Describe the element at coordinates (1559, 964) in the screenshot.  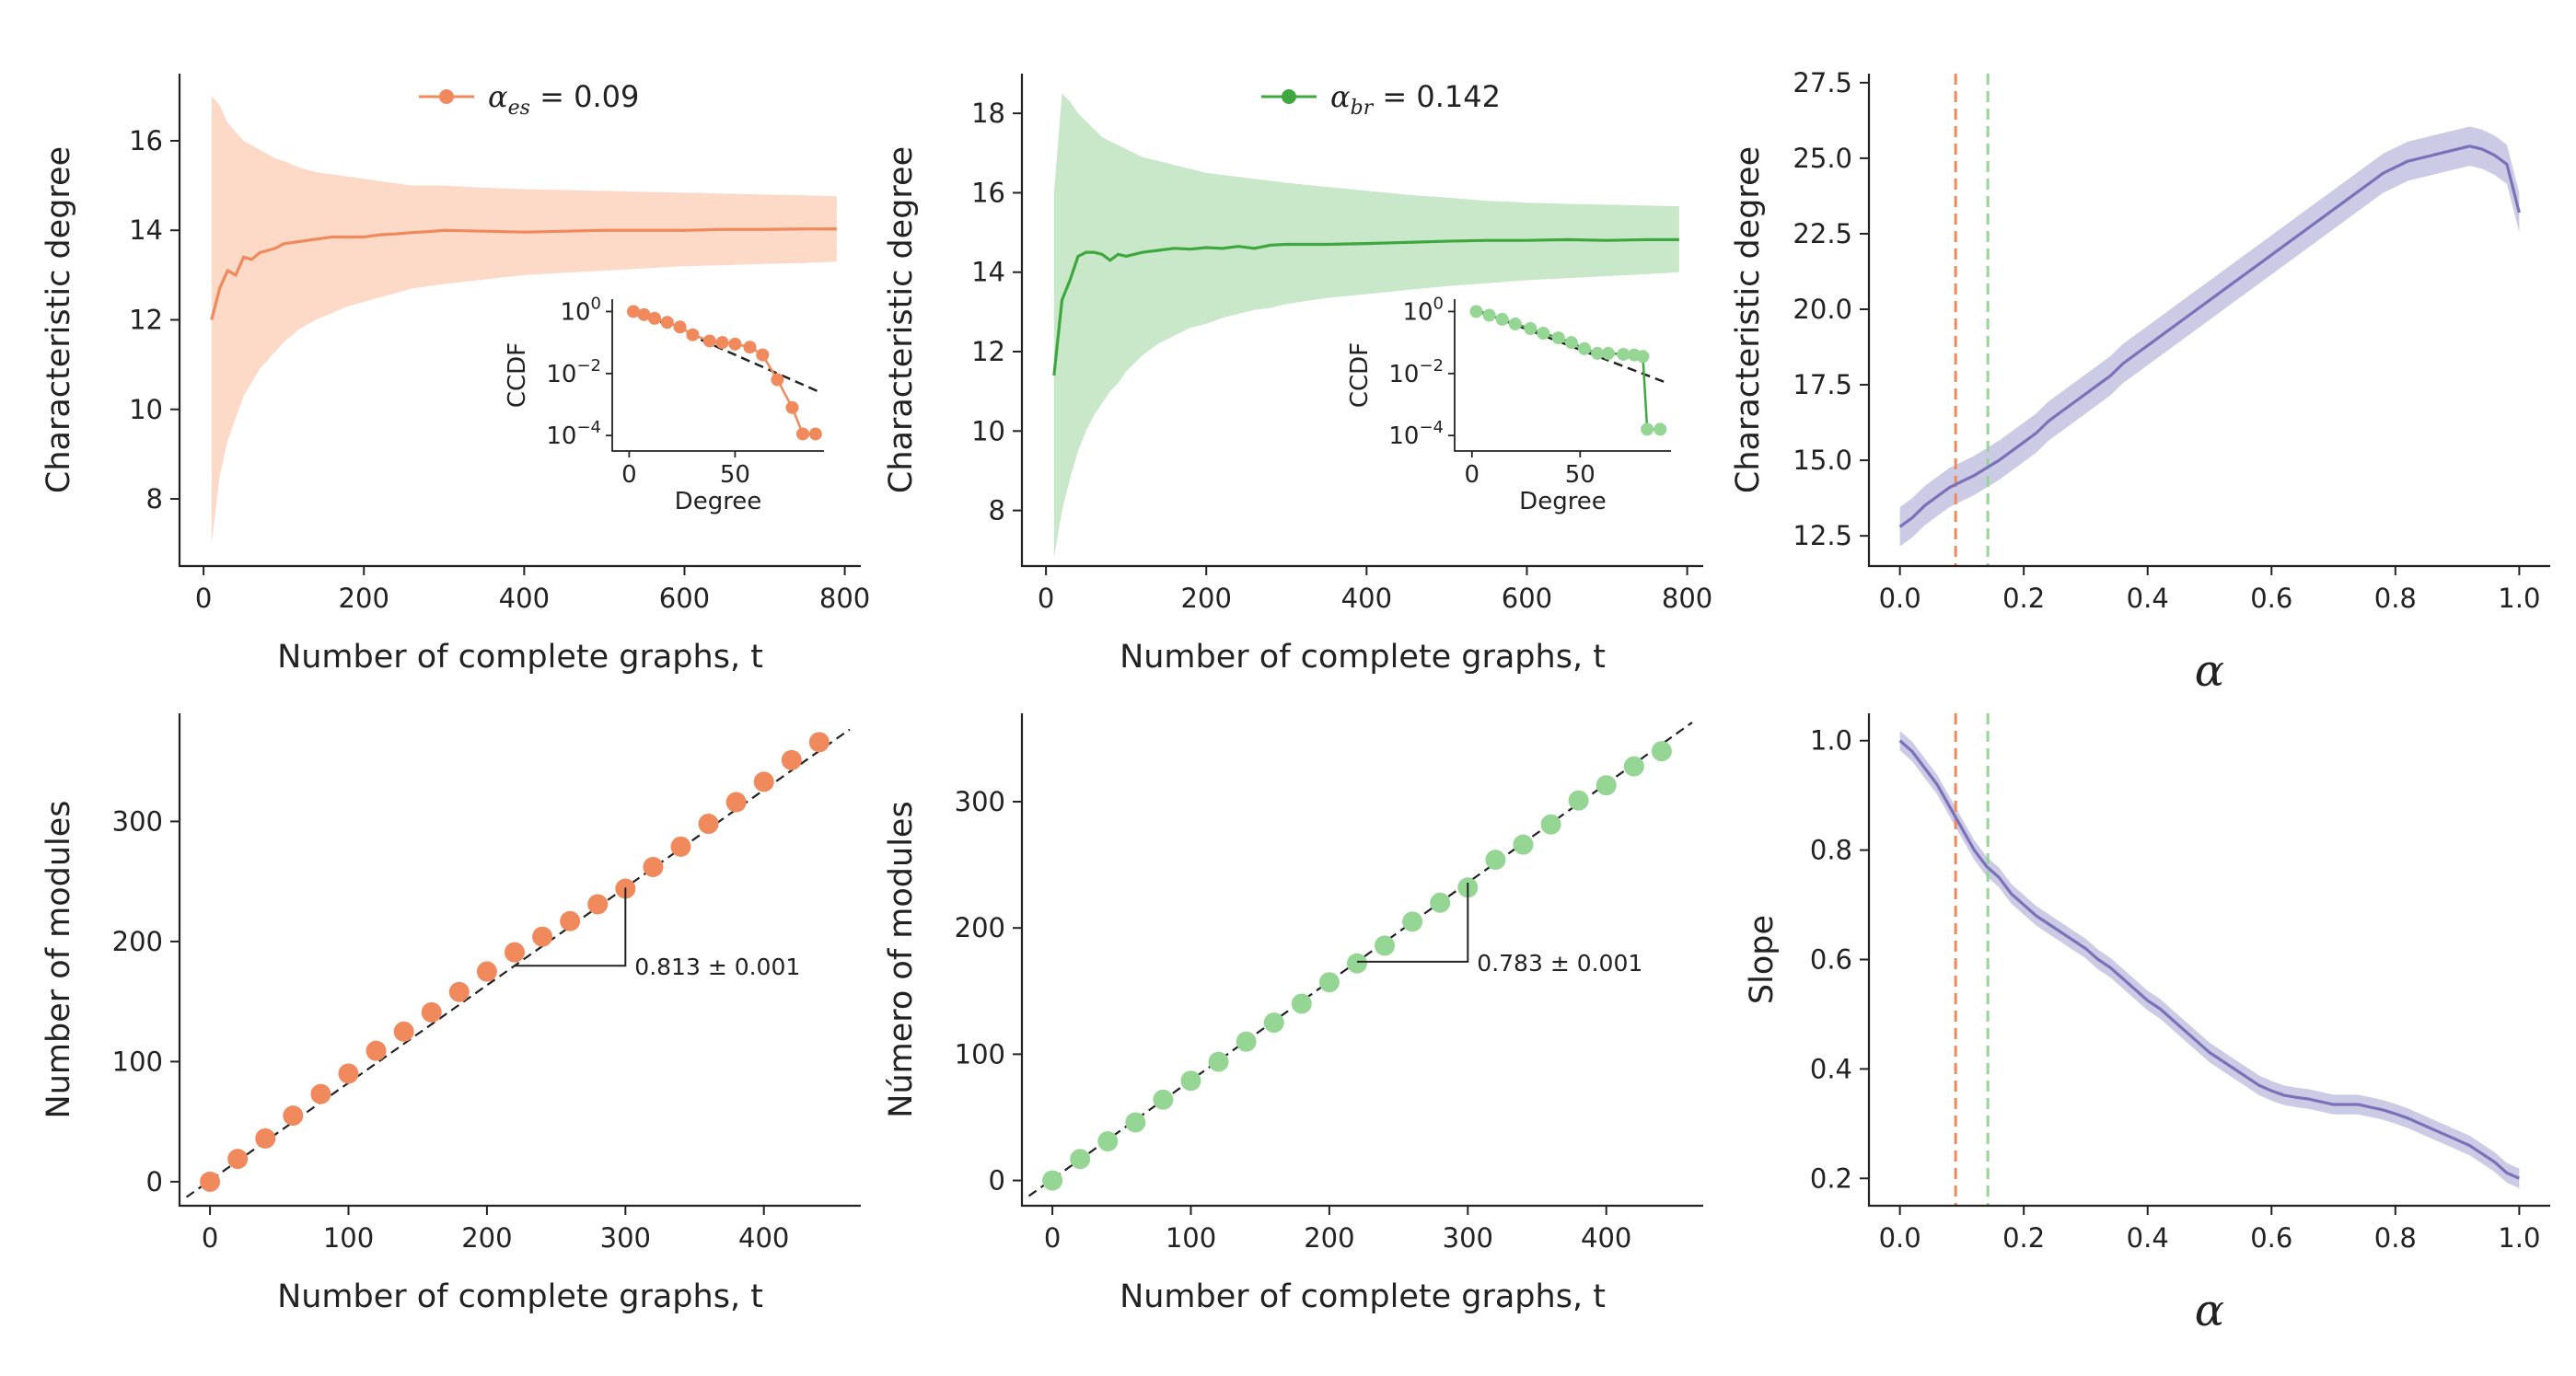
I see `slope-label: 0.783 ± 0.001` at that location.